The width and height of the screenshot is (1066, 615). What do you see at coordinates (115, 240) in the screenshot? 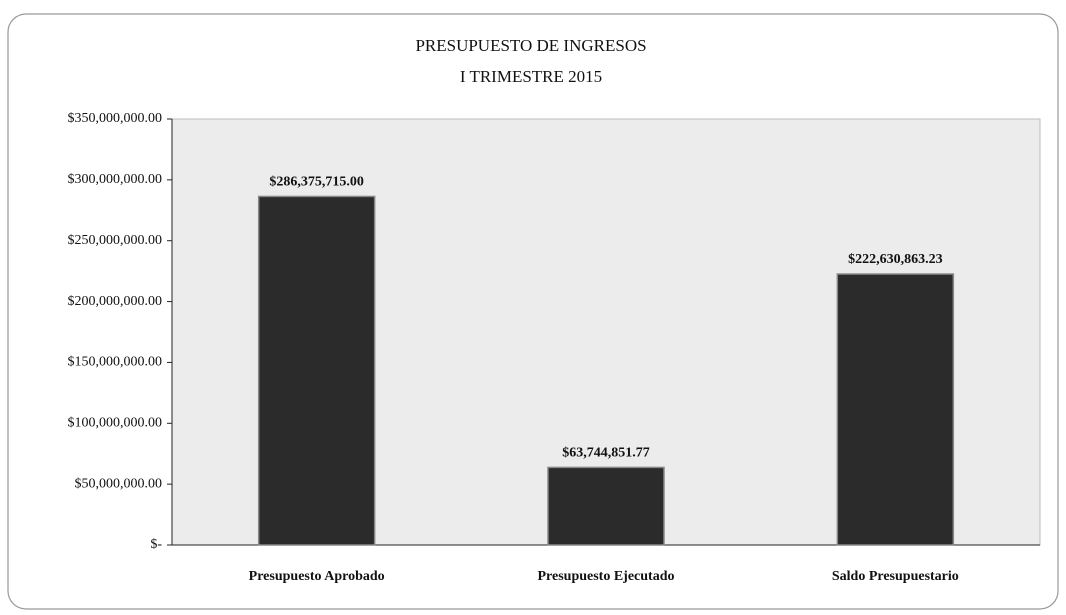
I see `y-tick-label: $250,000,000.00` at bounding box center [115, 240].